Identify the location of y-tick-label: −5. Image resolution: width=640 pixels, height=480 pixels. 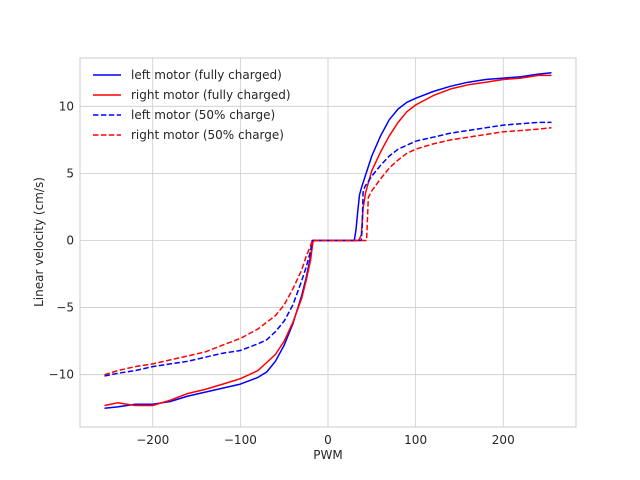
(65, 308).